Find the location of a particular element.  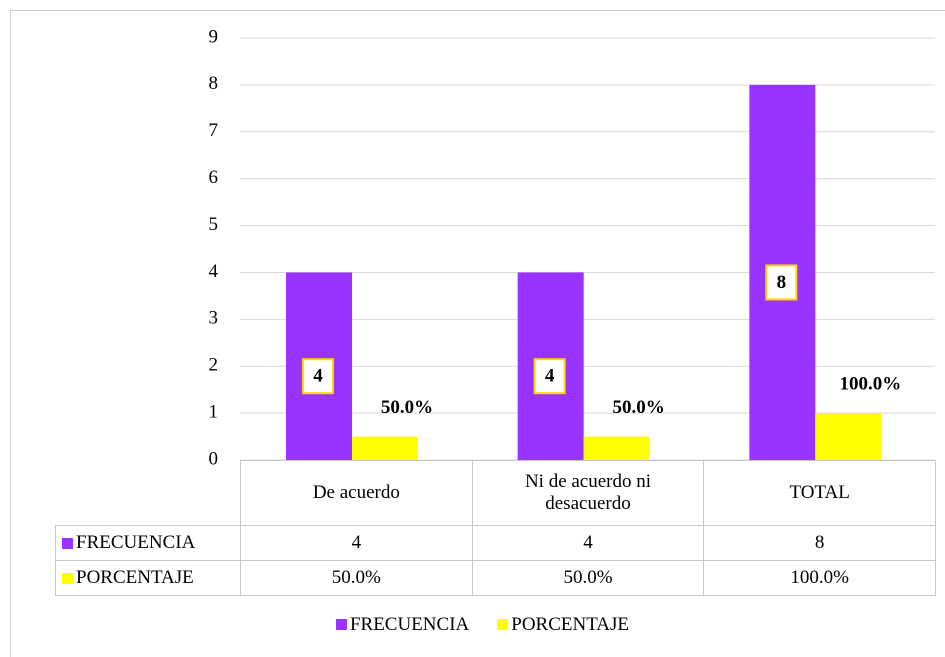

y-tick-label: 1 is located at coordinates (214, 411).